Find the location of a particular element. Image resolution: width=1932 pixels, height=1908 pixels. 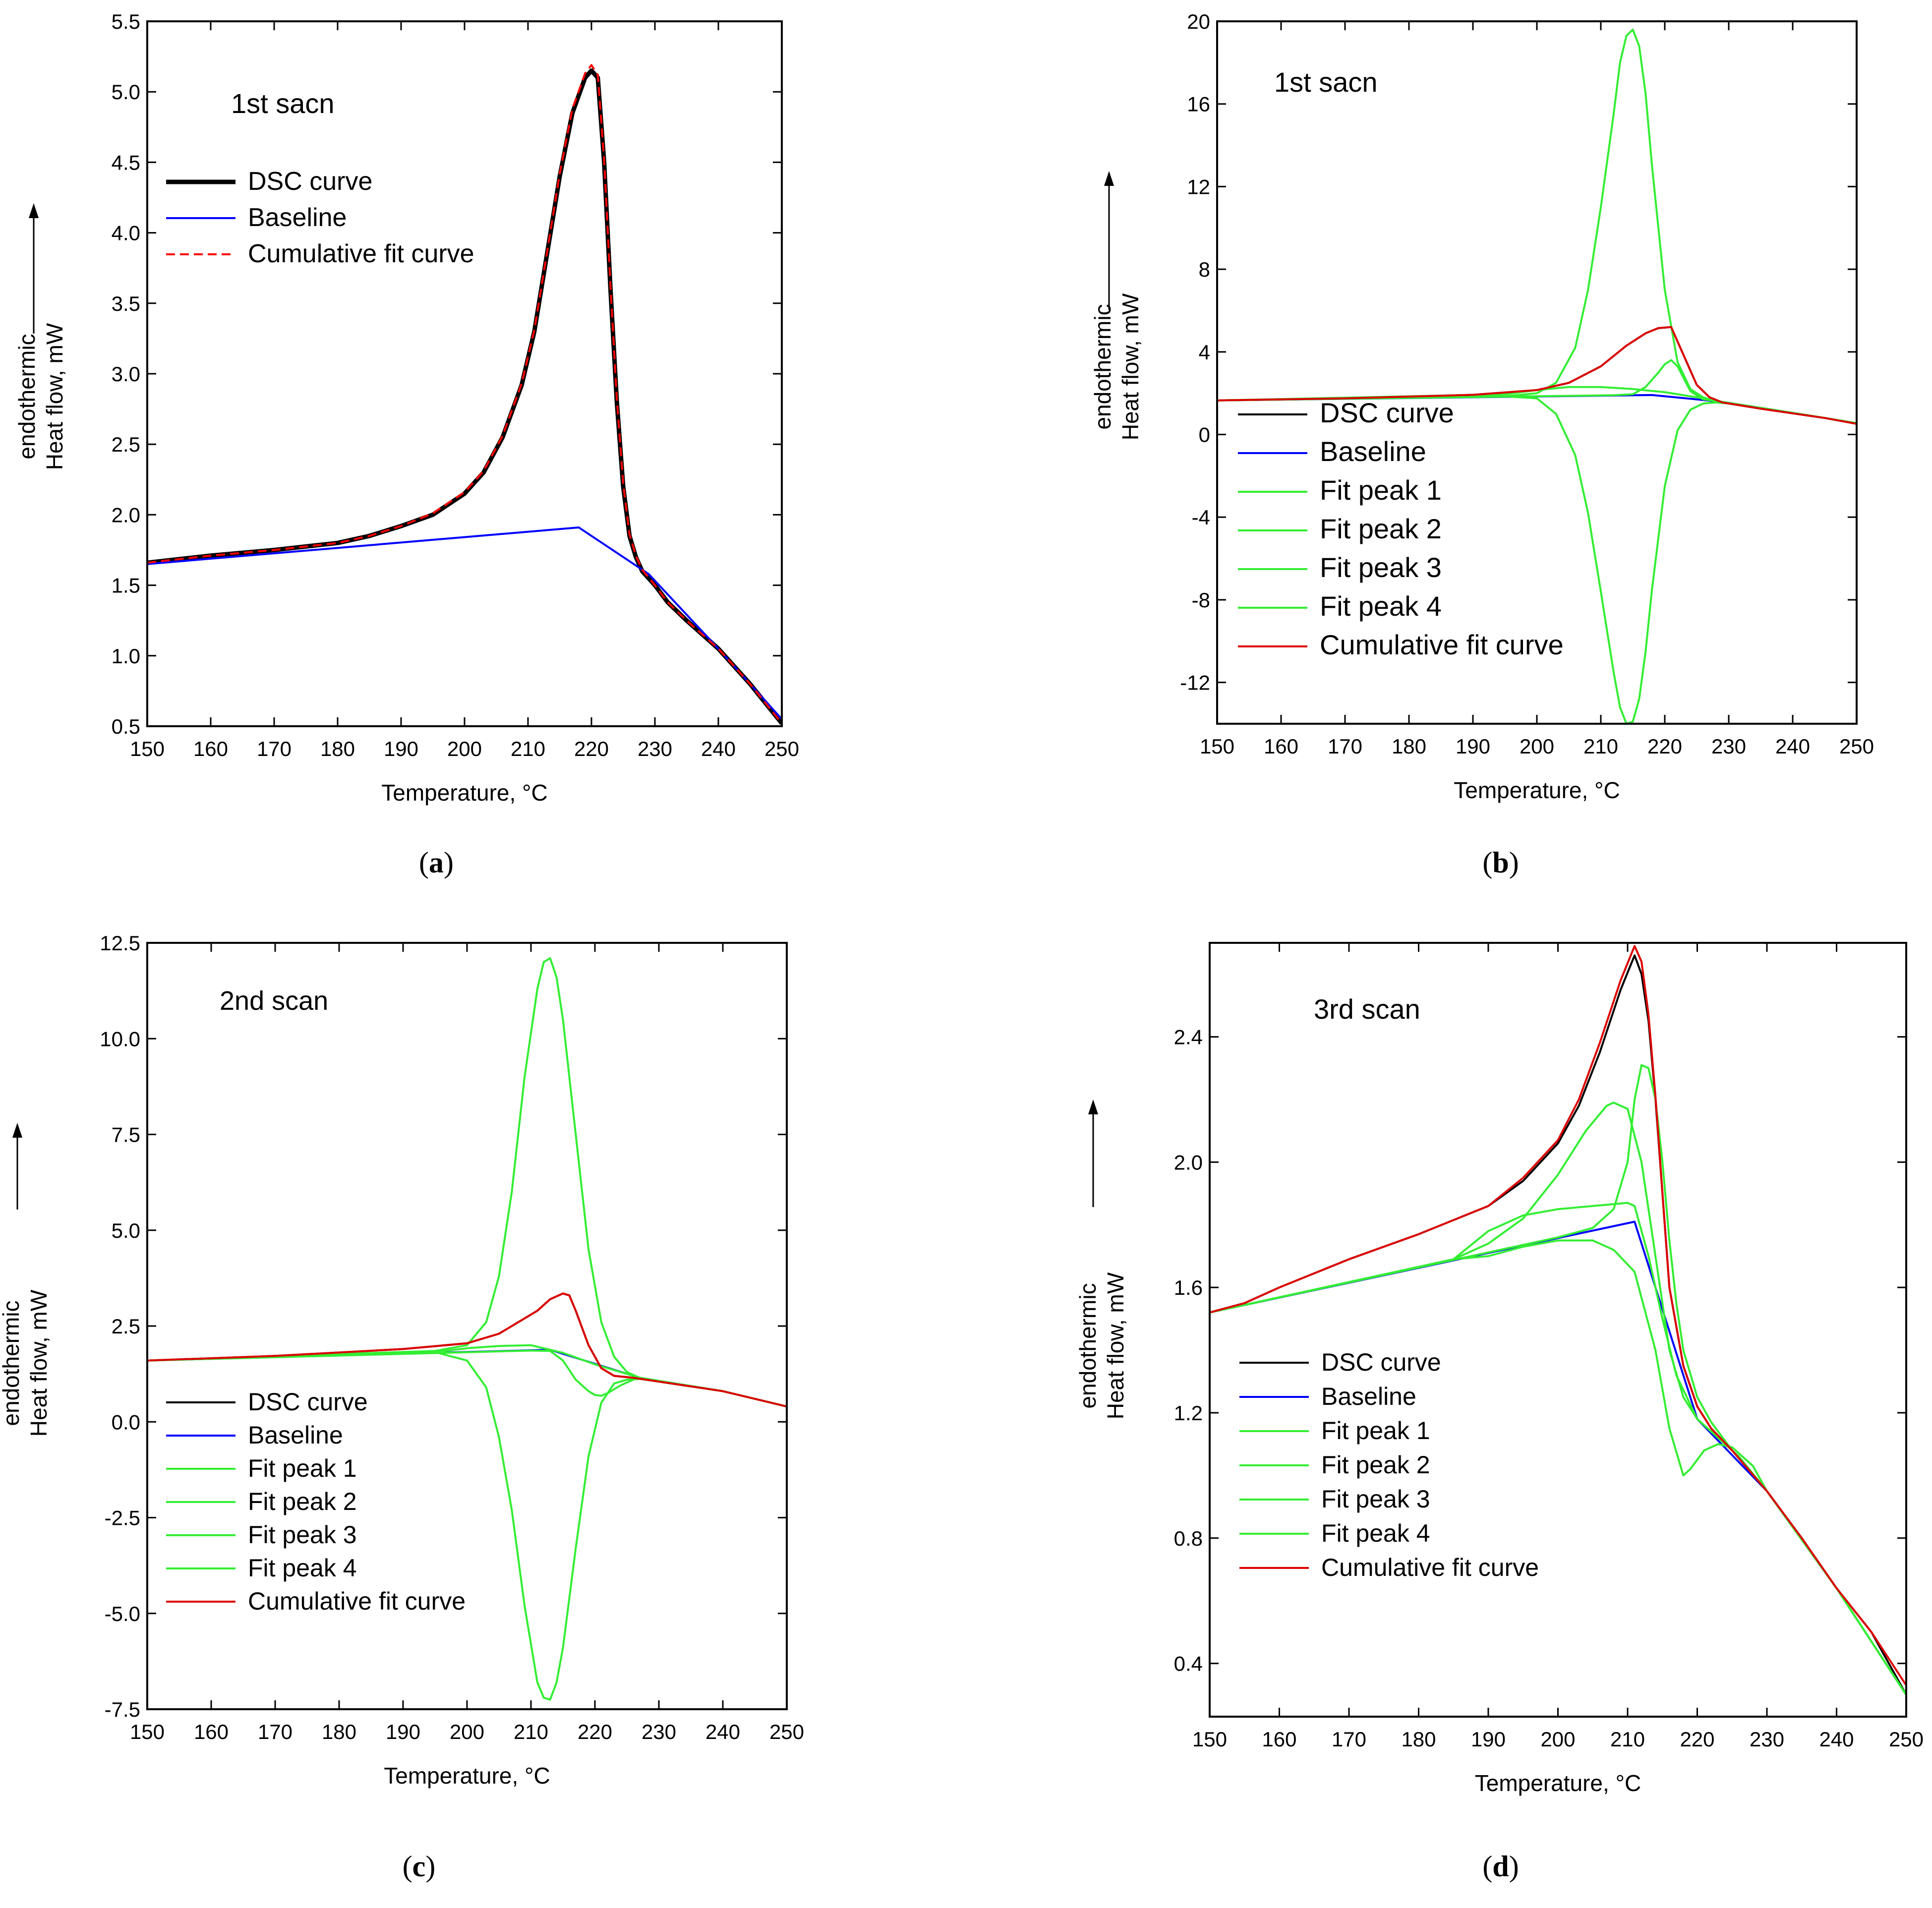

y-tick-label: 12.5 is located at coordinates (120, 943).